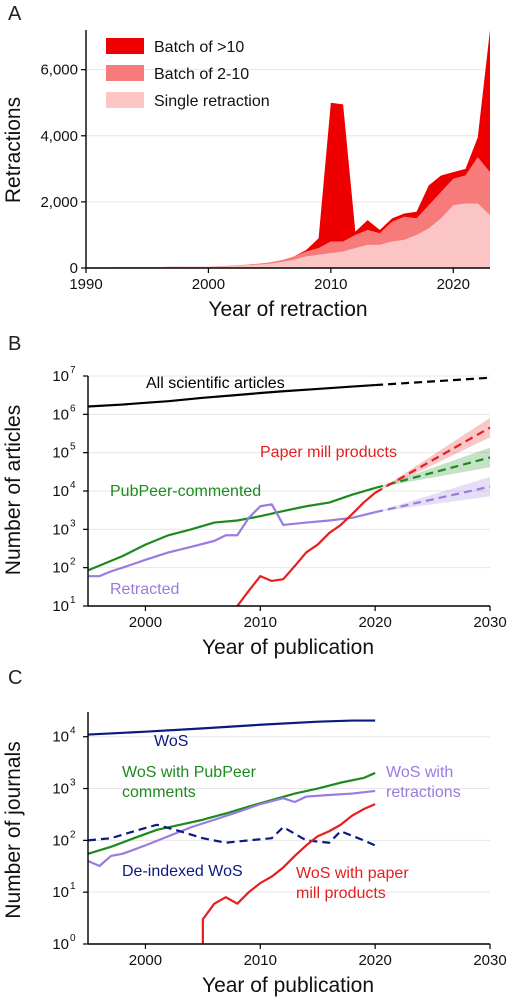 The image size is (510, 1000). I want to click on annotation-wos: WoS, so click(171, 741).